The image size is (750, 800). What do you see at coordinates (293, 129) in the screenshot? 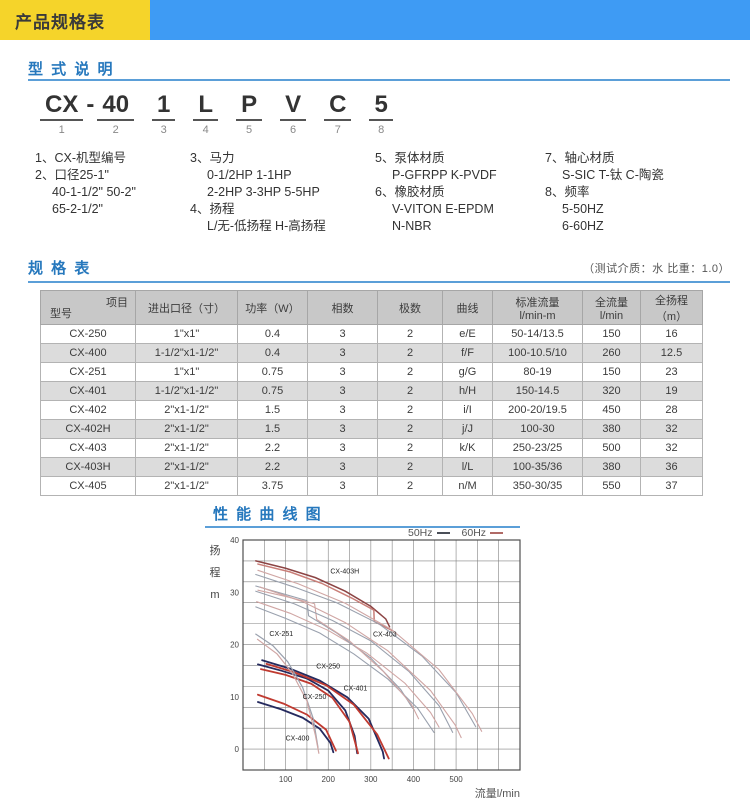
I see `code-index: 6` at bounding box center [293, 129].